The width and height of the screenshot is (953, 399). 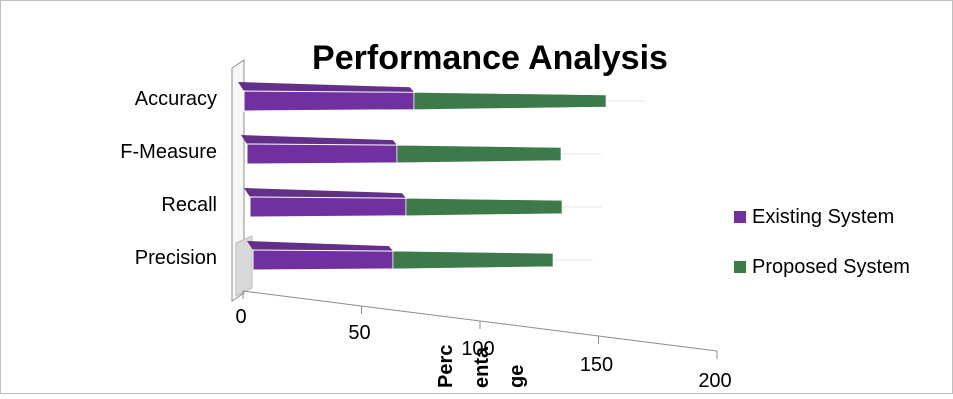 I want to click on legend-label: Proposed System, so click(x=831, y=267).